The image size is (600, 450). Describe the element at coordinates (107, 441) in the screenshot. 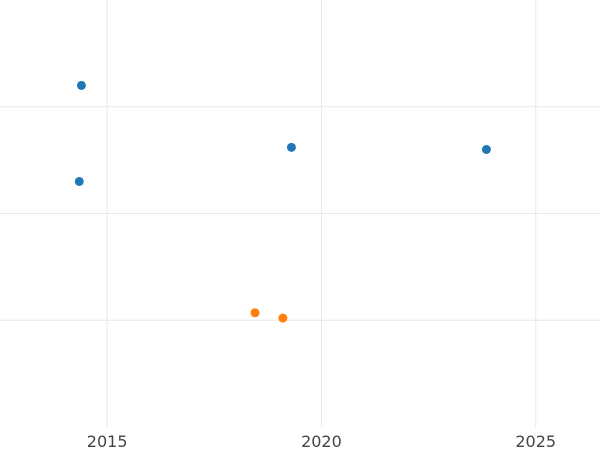

I see `x-tick-label: 2015` at that location.